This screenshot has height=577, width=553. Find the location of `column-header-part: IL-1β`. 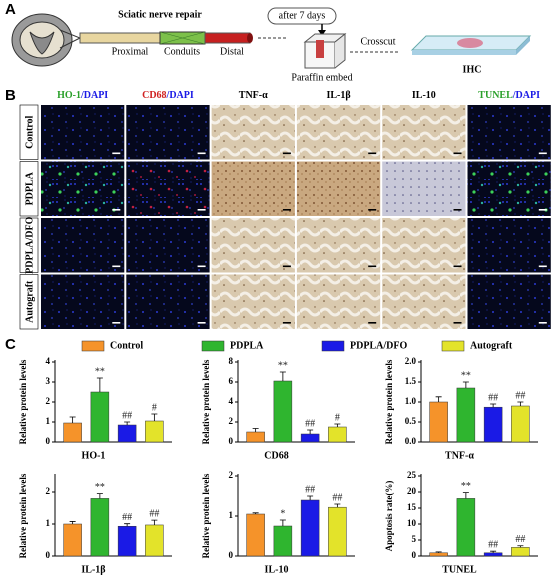

column-header-part: IL-1β is located at coordinates (338, 95).